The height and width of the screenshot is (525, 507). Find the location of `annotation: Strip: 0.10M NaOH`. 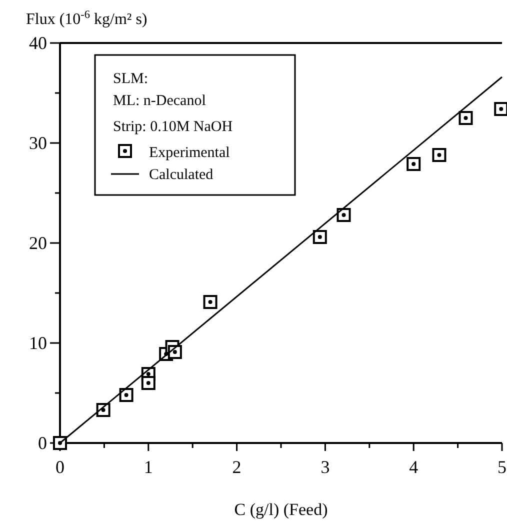

annotation: Strip: 0.10M NaOH is located at coordinates (173, 127).